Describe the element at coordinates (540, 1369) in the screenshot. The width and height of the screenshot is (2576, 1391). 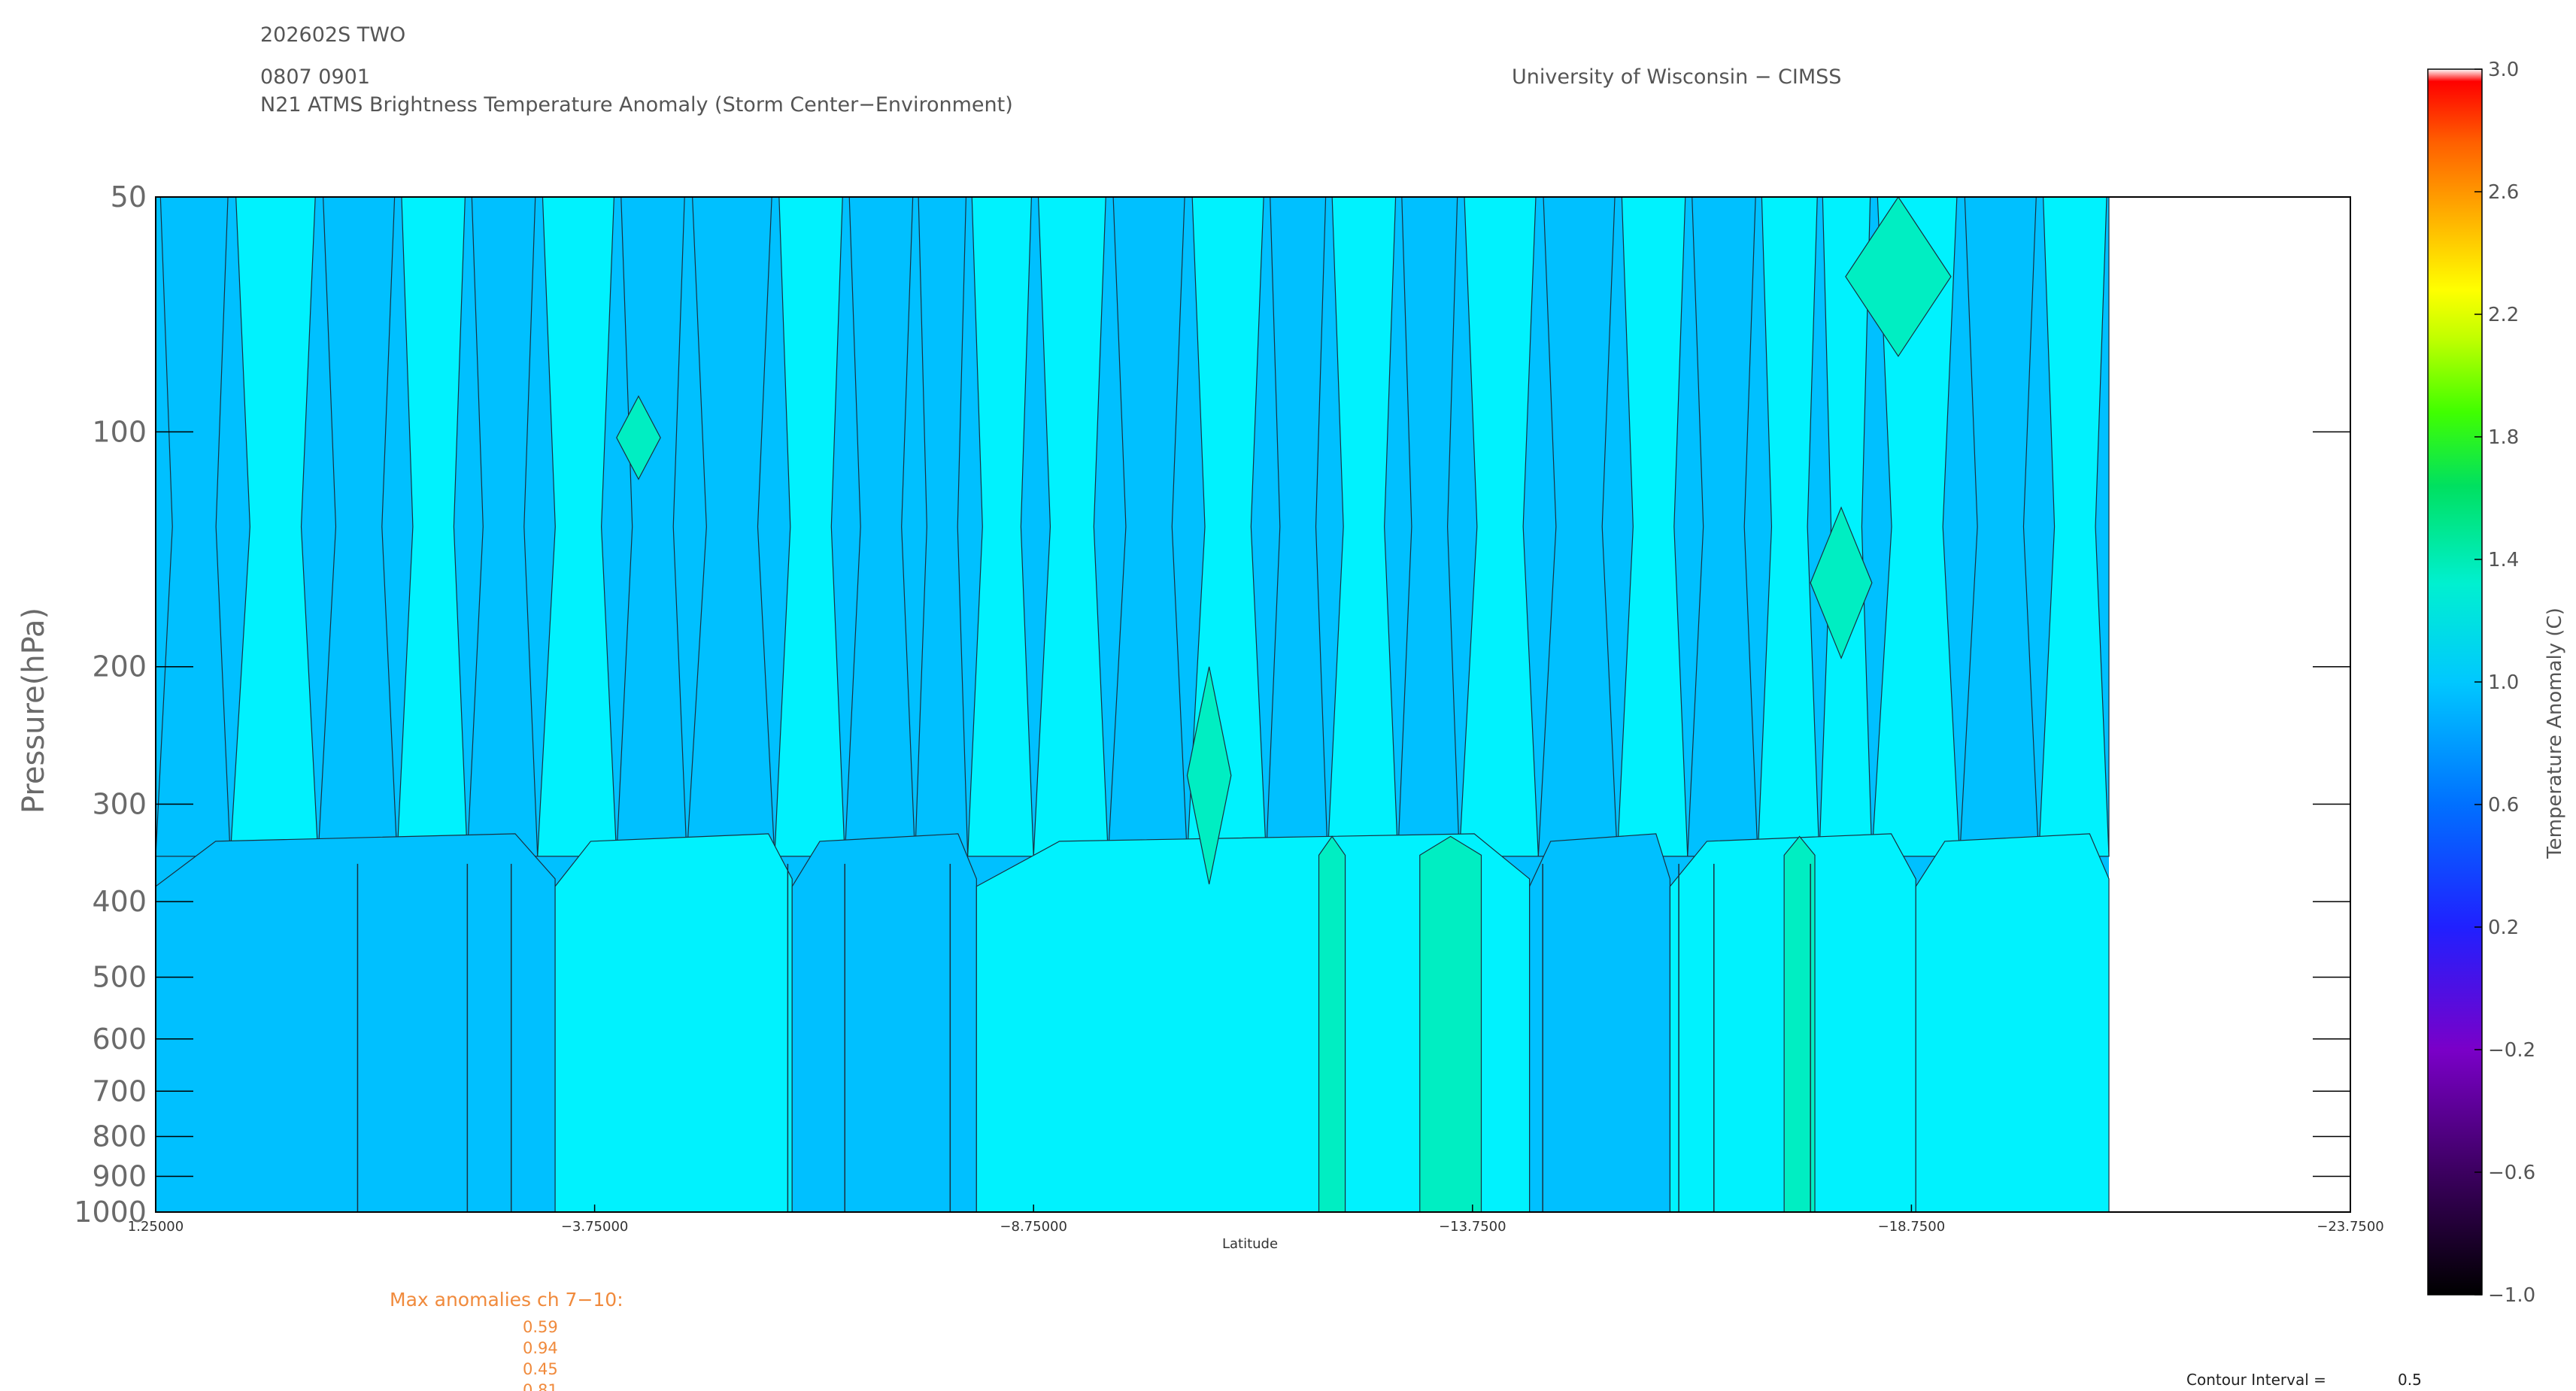
I see `max-anomaly-value: 0.45` at that location.